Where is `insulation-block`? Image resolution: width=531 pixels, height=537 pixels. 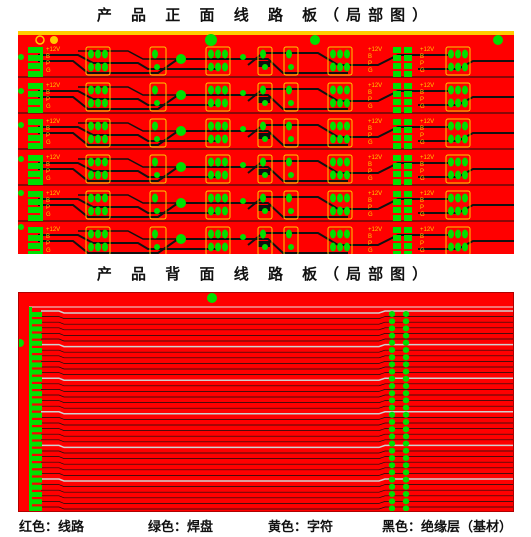 insulation-block is located at coordinates (264, 208).